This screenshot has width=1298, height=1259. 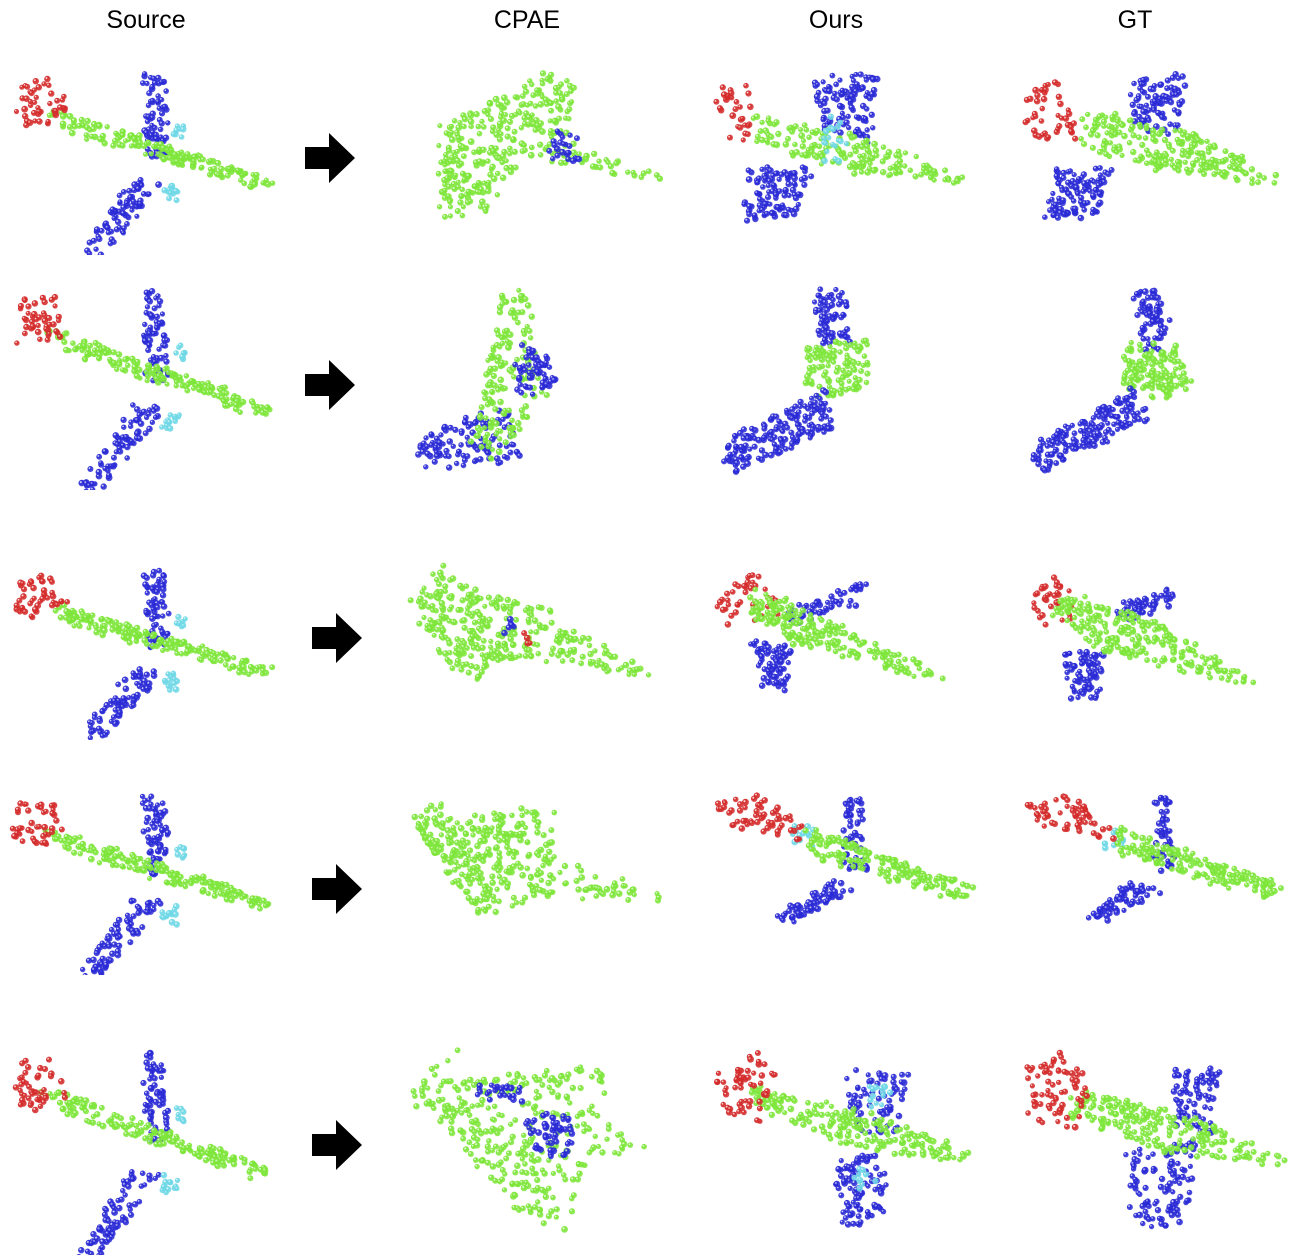 What do you see at coordinates (174, 683) in the screenshot?
I see `engine-point` at bounding box center [174, 683].